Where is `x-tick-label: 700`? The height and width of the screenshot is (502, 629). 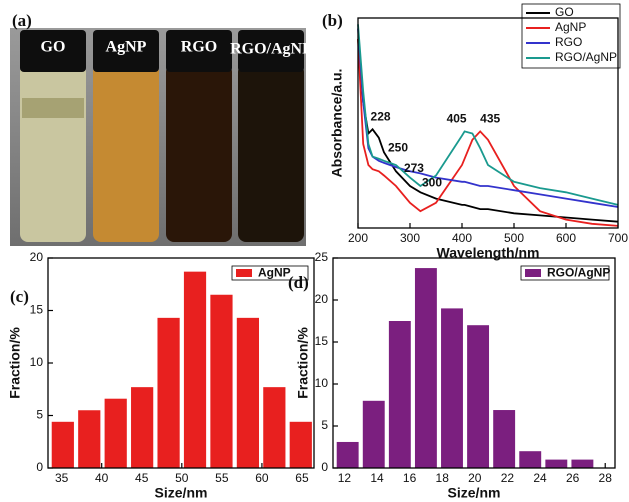 x-tick-label: 700 is located at coordinates (618, 238).